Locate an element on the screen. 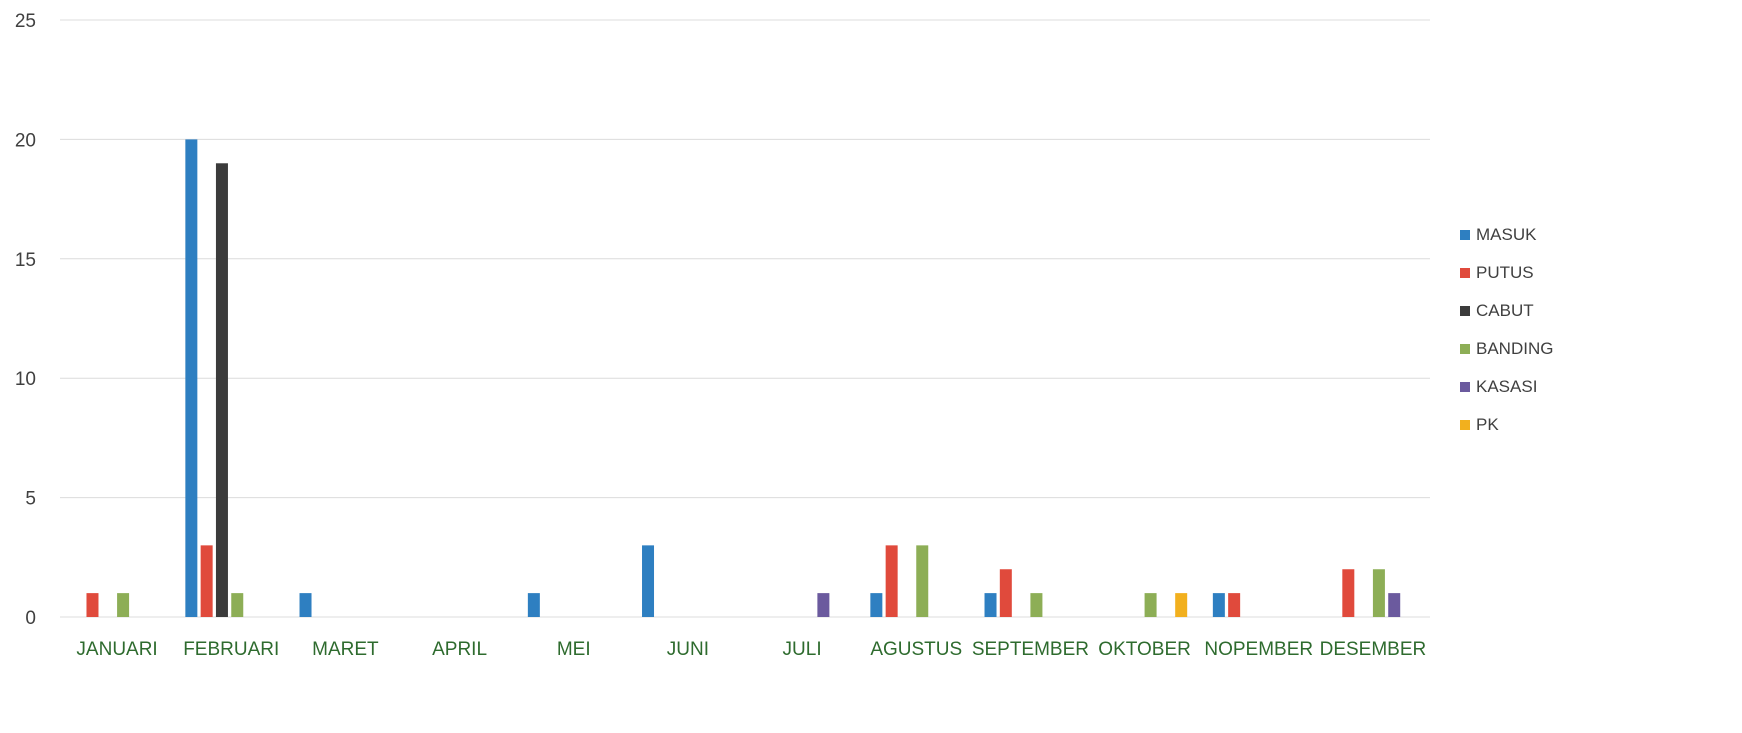  legend-swatch-kasasi is located at coordinates (1465, 387).